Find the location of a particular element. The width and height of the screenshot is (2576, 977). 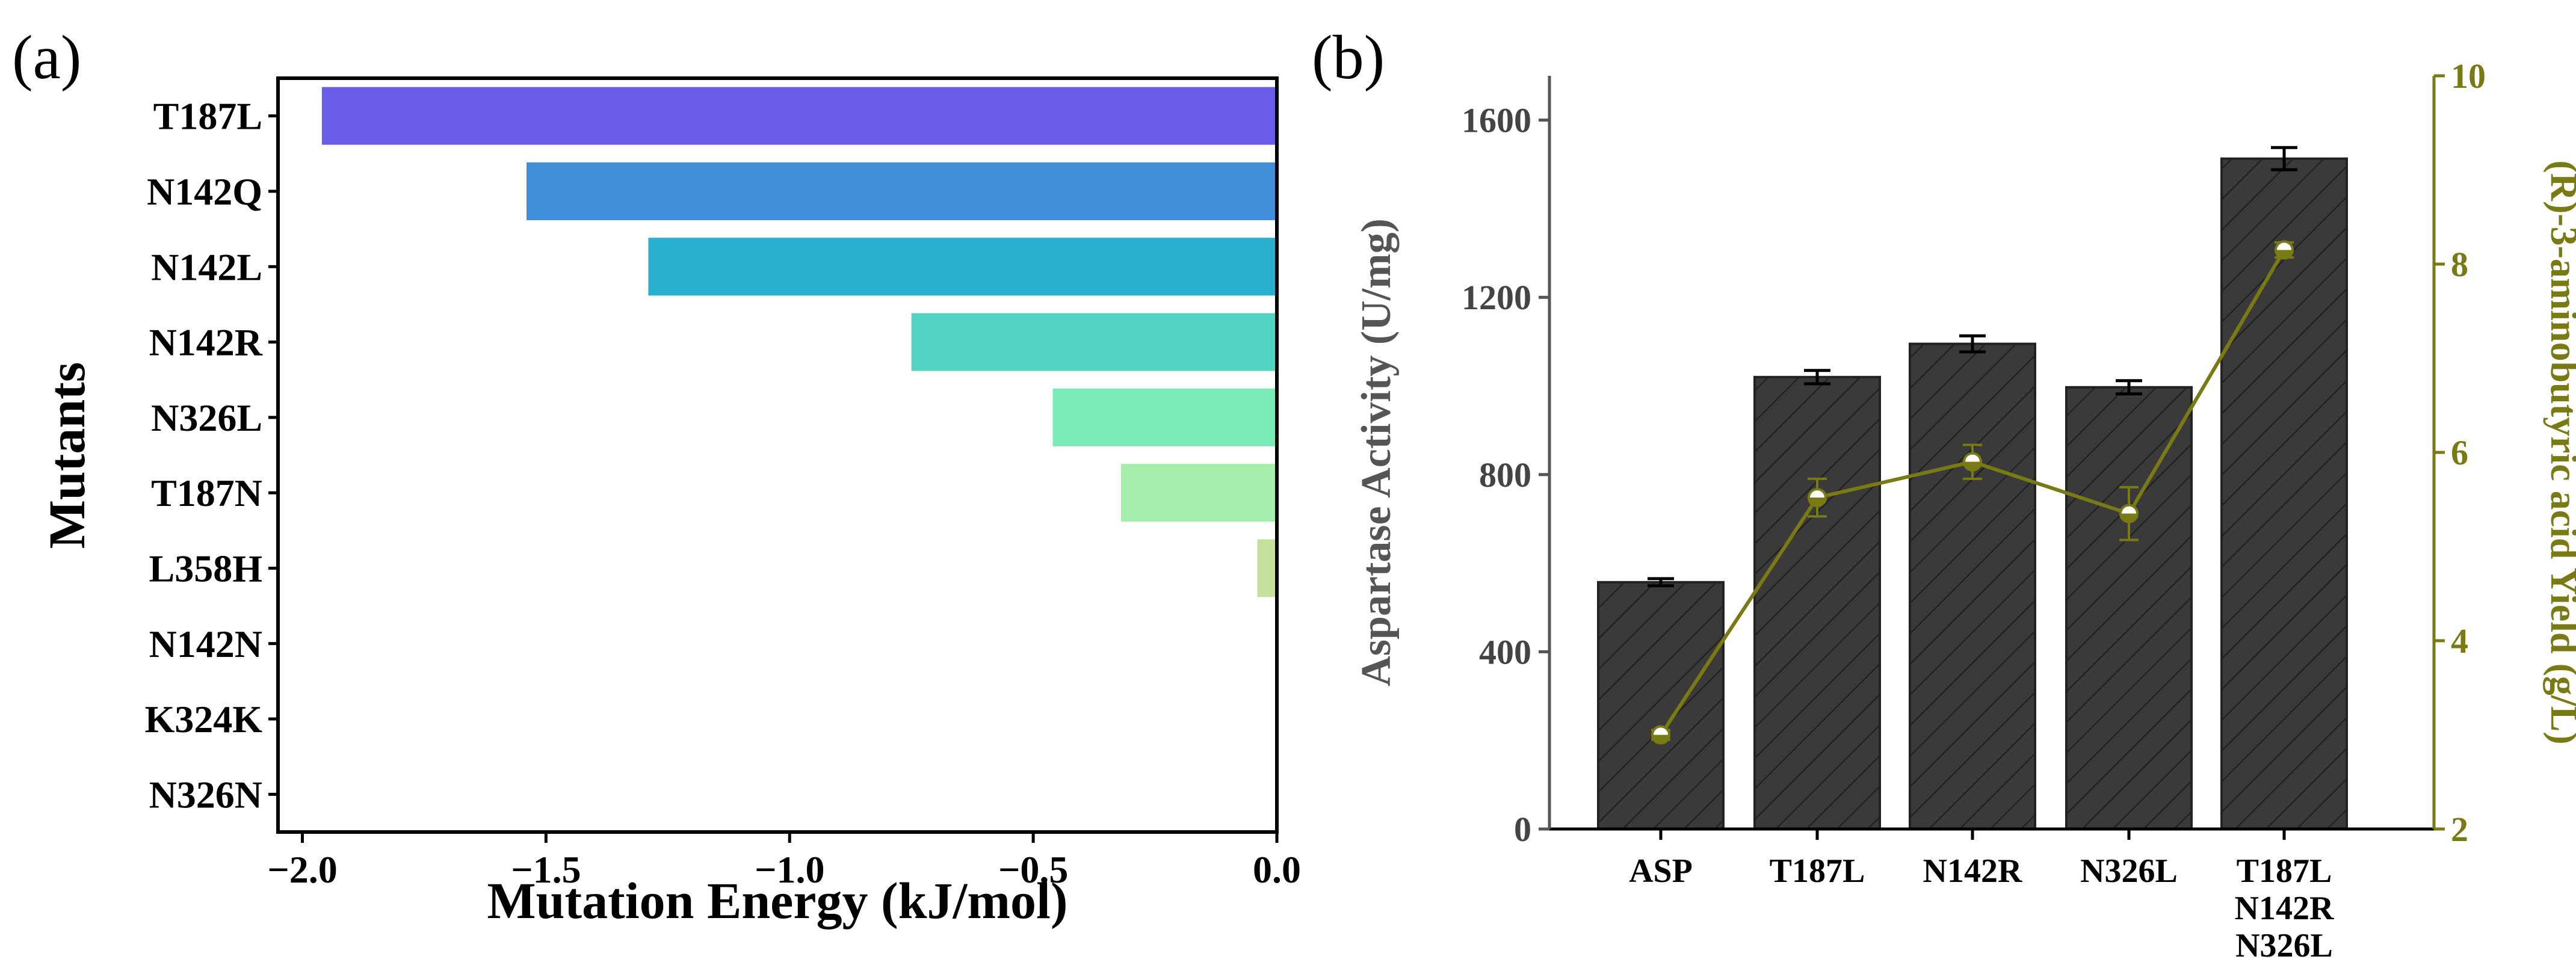

panel-b-left-ticks: 0 400 800 1200 1600 is located at coordinates (1505, 475).